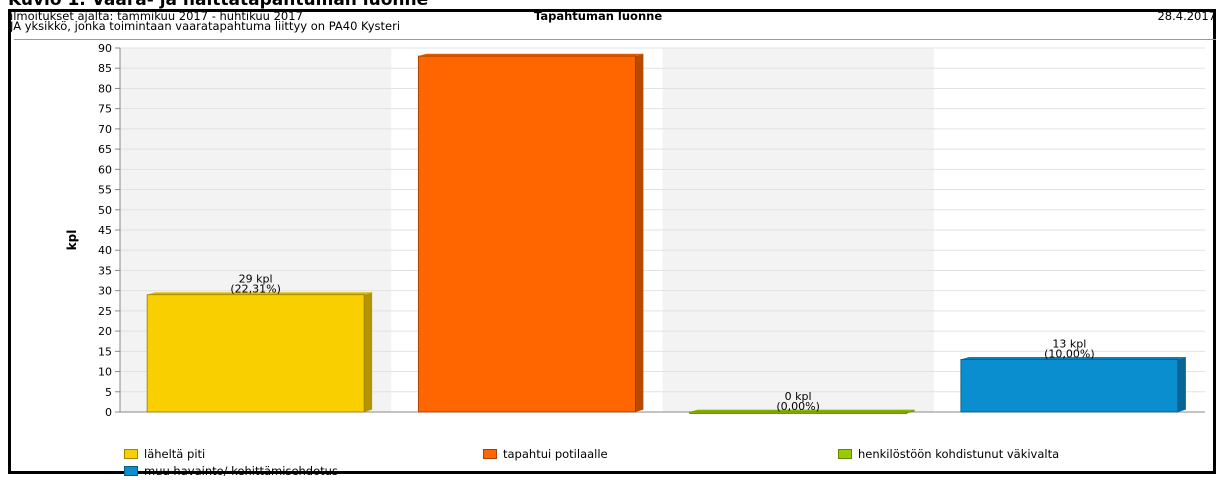 This screenshot has width=1230, height=480. I want to click on legend-item-laheltapiti: läheltä piti, so click(164, 454).